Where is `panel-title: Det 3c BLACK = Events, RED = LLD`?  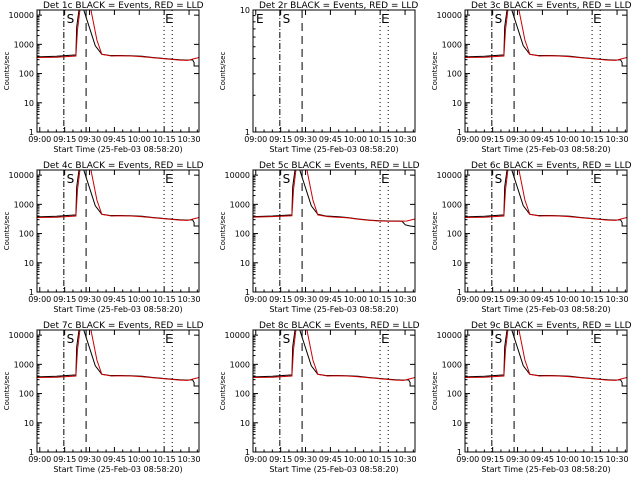
panel-title: Det 3c BLACK = Events, RED = LLD is located at coordinates (551, 6).